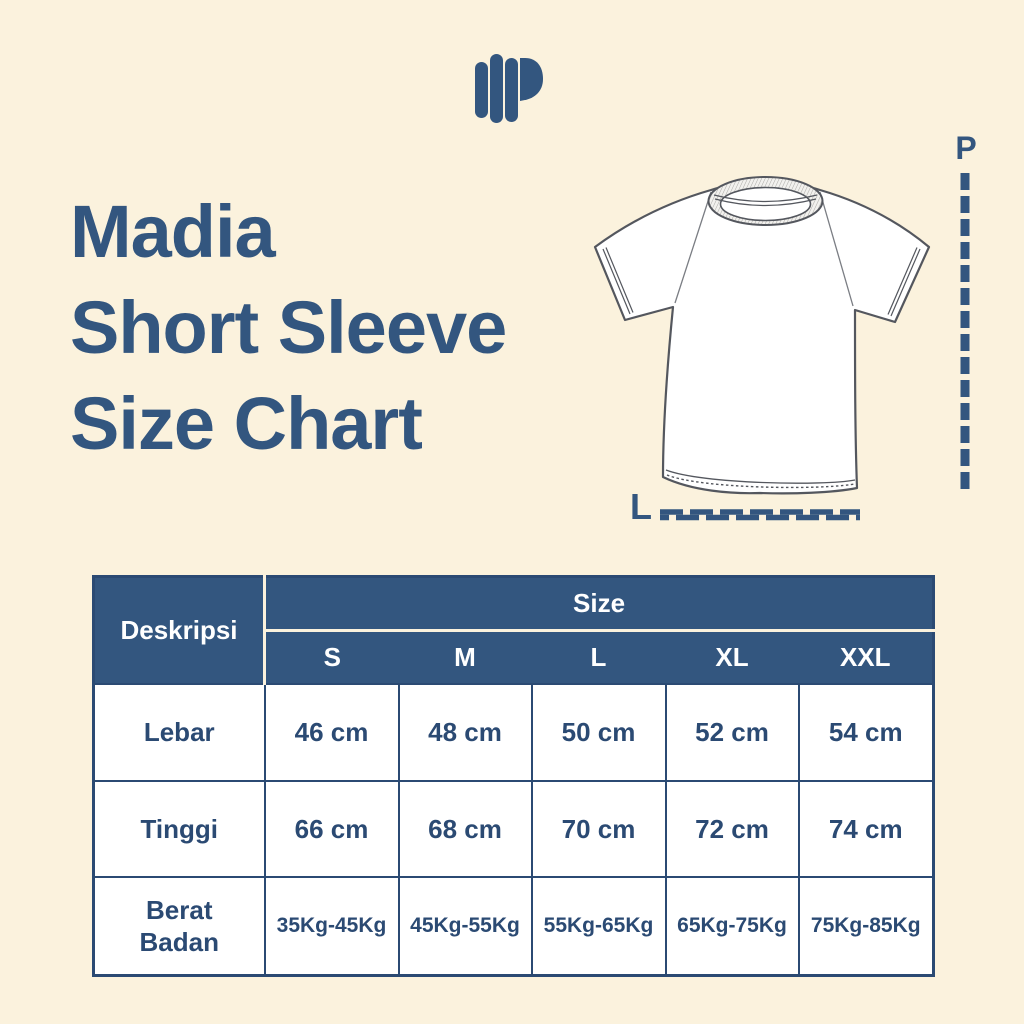 This screenshot has width=1024, height=1024. Describe the element at coordinates (866, 926) in the screenshot. I see `cell-berat-xxl: 75Kg-85Kg` at that location.